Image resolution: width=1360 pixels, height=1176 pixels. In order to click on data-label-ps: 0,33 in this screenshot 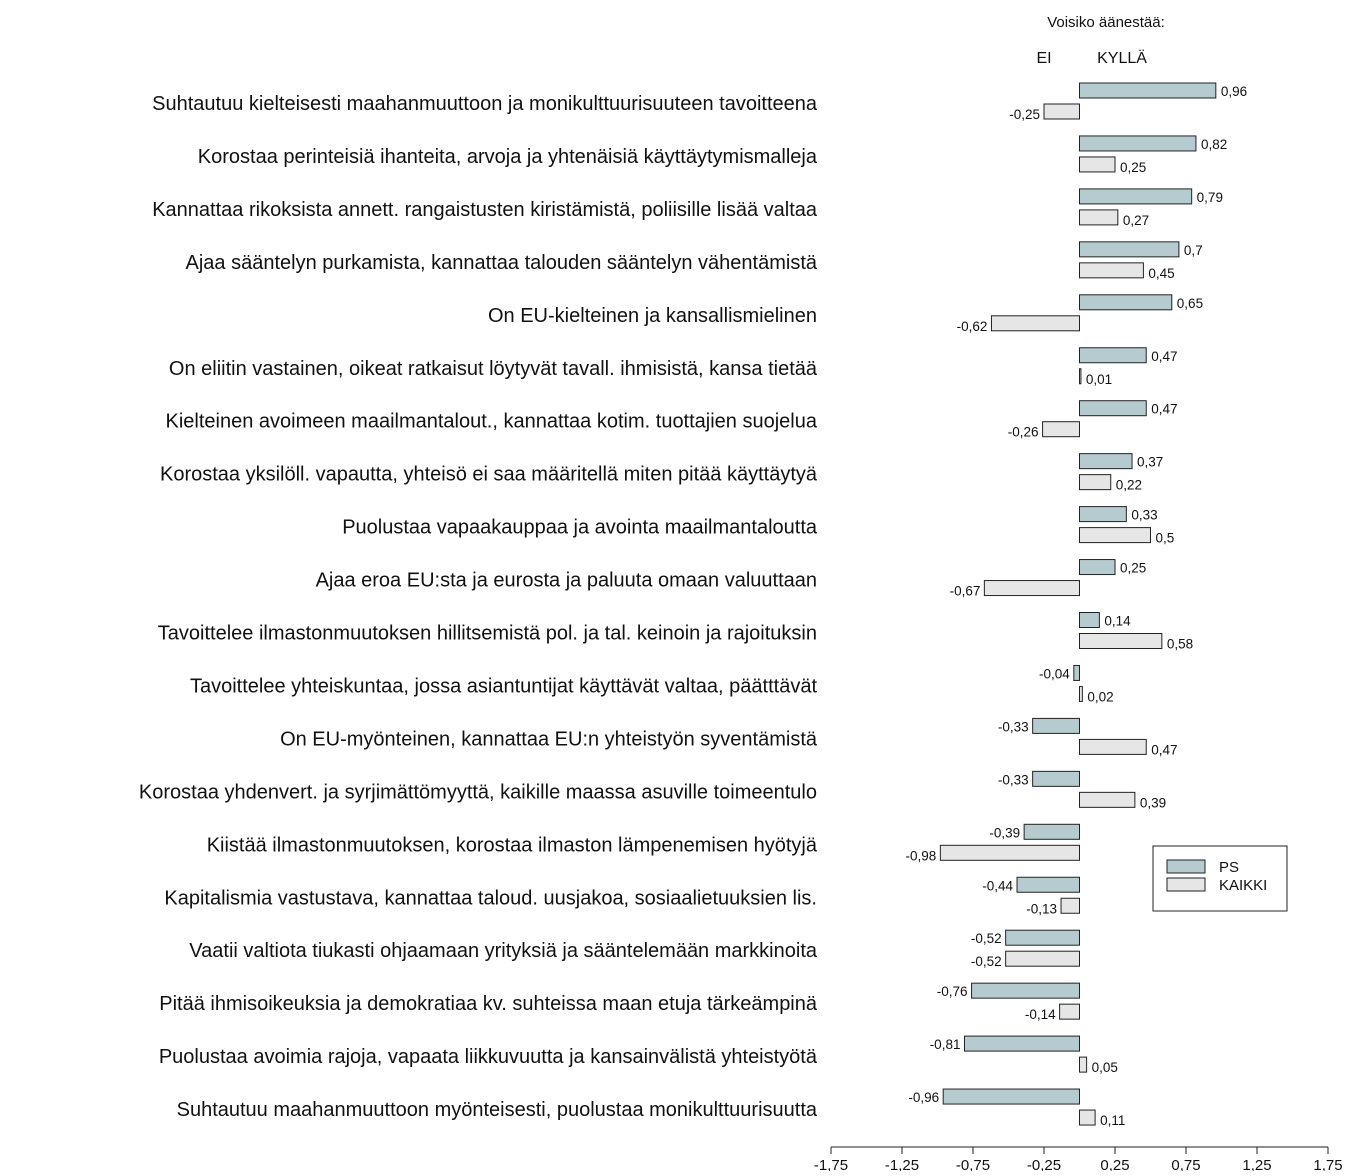, I will do `click(1144, 515)`.